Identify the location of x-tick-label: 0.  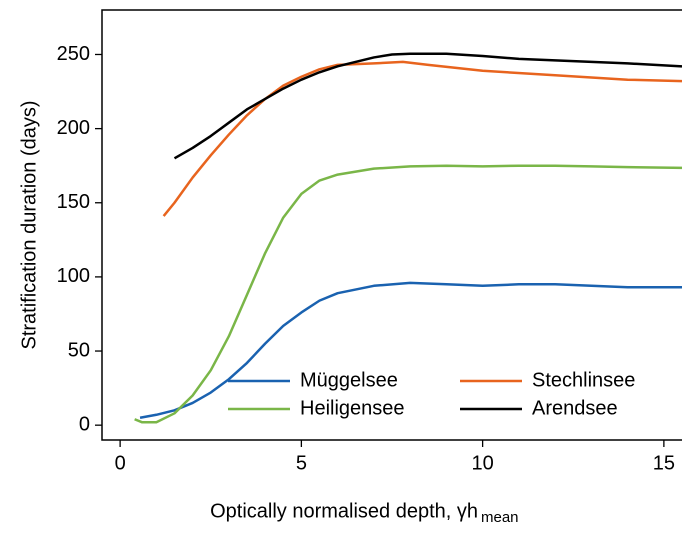
(120, 463).